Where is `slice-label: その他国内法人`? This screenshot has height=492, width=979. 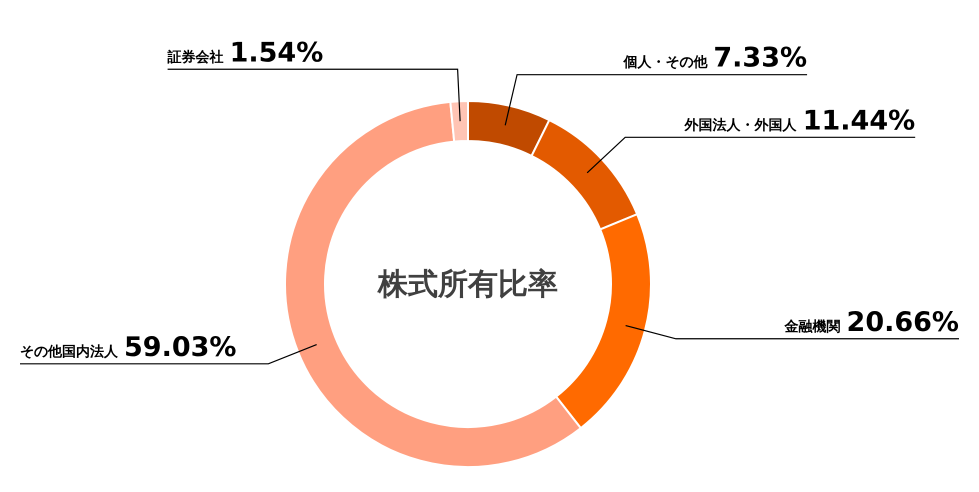 slice-label: その他国内法人 is located at coordinates (69, 352).